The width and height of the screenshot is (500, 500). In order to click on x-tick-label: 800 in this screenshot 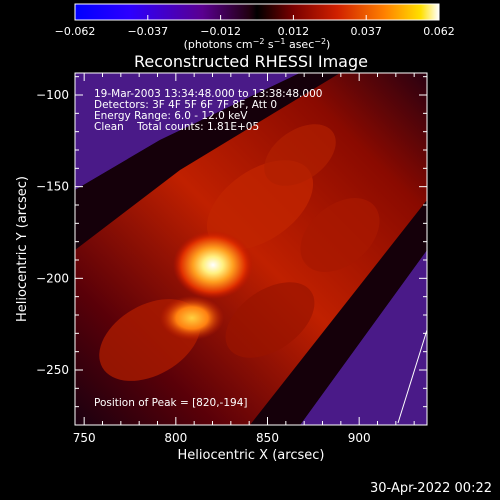, I will do `click(175, 438)`.